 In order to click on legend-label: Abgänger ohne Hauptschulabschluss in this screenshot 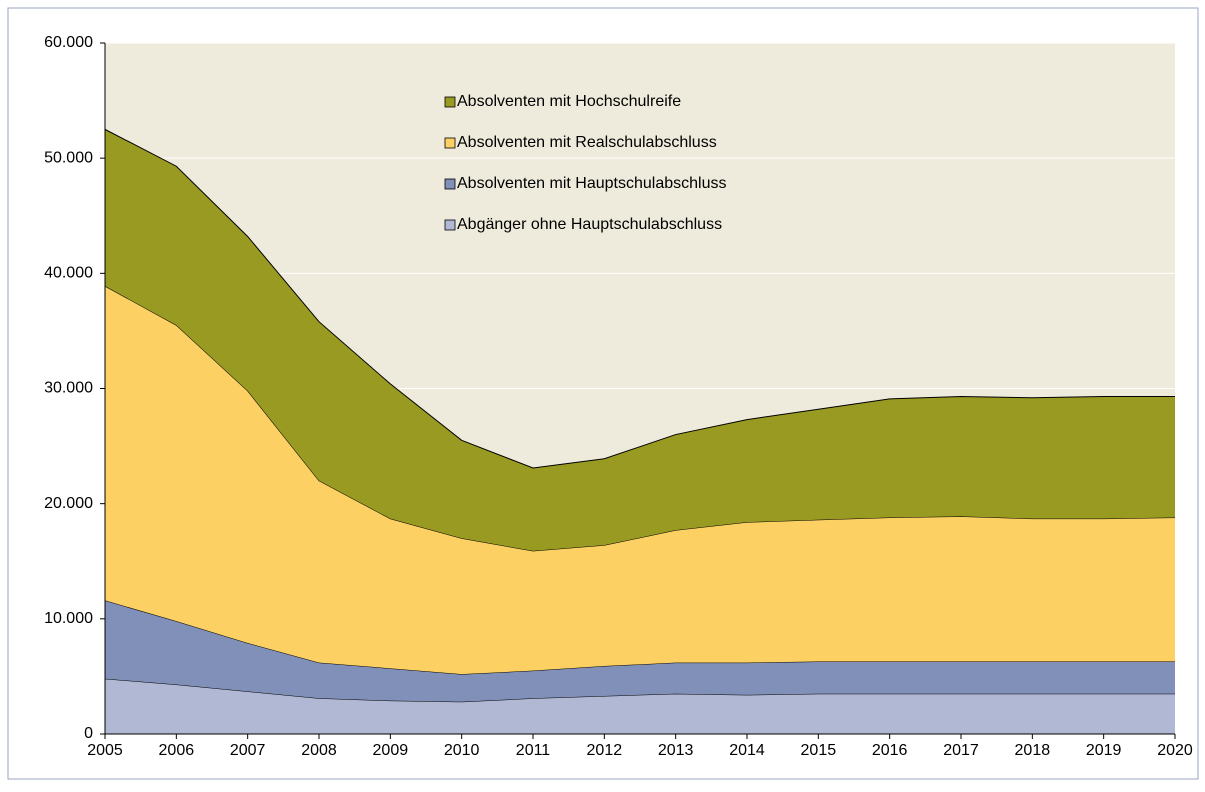, I will do `click(589, 224)`.